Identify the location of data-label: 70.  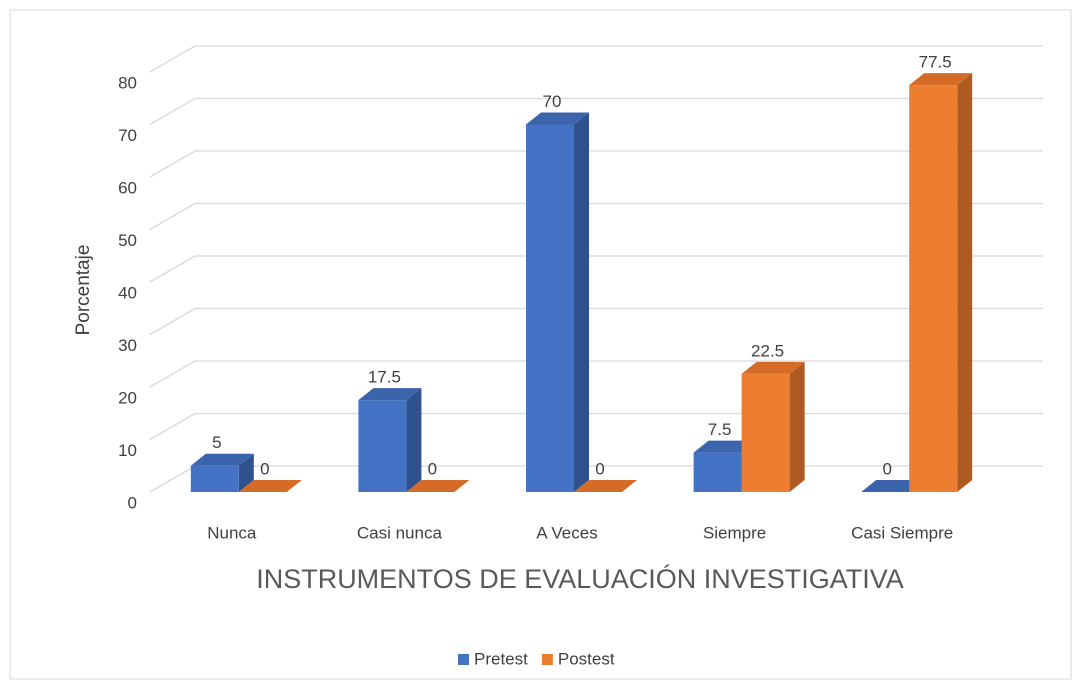
(552, 101).